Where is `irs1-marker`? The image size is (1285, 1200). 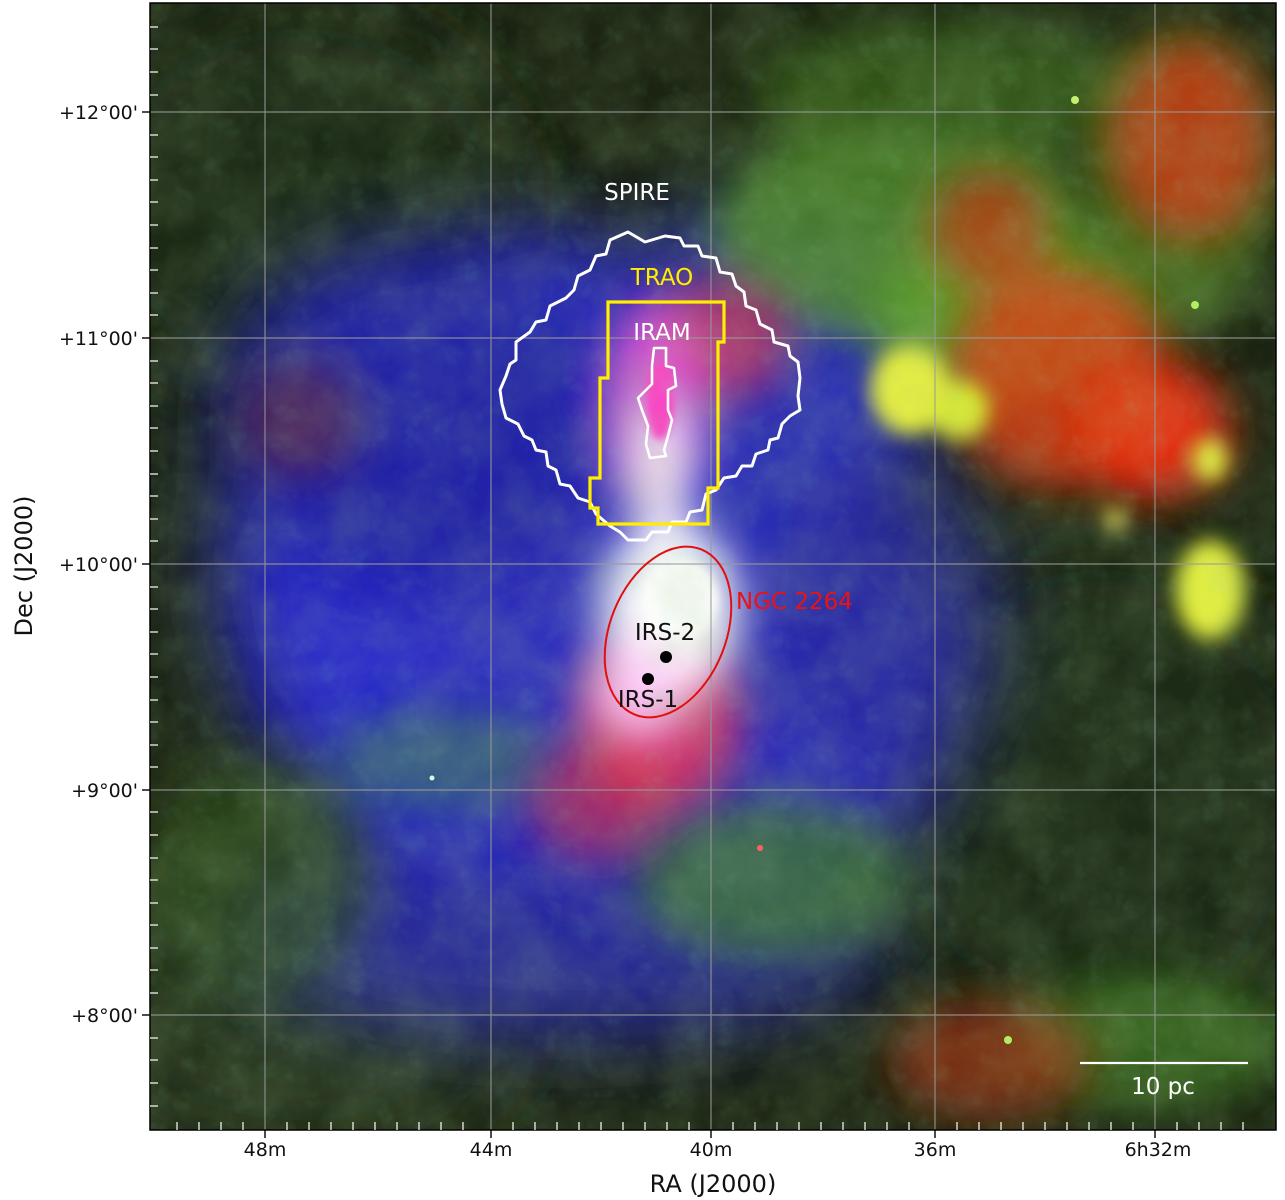 irs1-marker is located at coordinates (648, 679).